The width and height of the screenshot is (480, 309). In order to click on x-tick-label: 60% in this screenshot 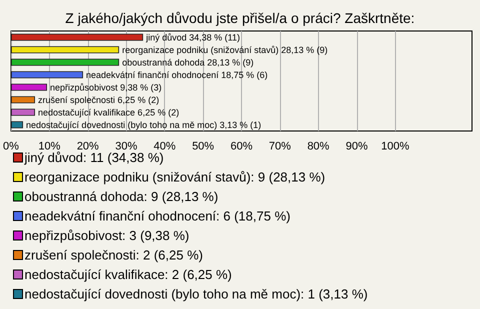, I will do `click(241, 146)`.